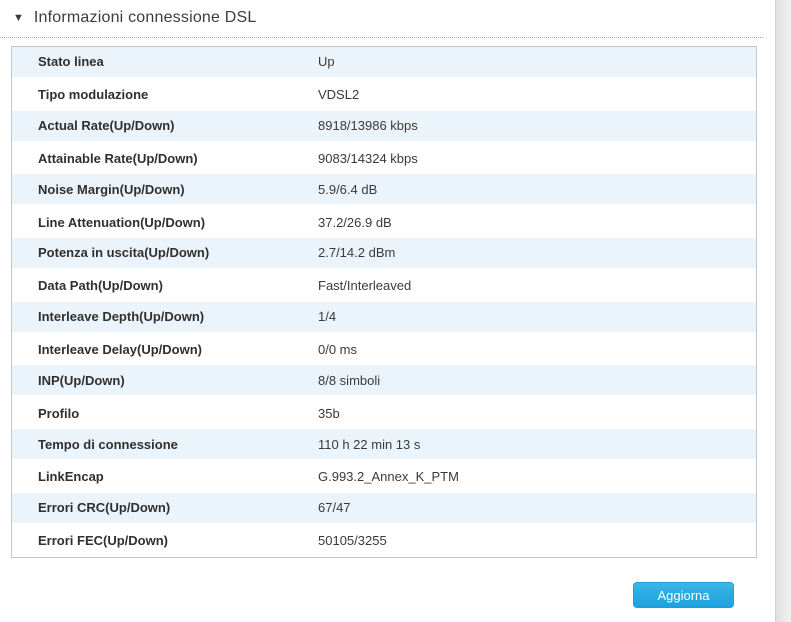 Image resolution: width=791 pixels, height=622 pixels. I want to click on section-header-toggle: ▼ Informazioni connessione DSL, so click(135, 18).